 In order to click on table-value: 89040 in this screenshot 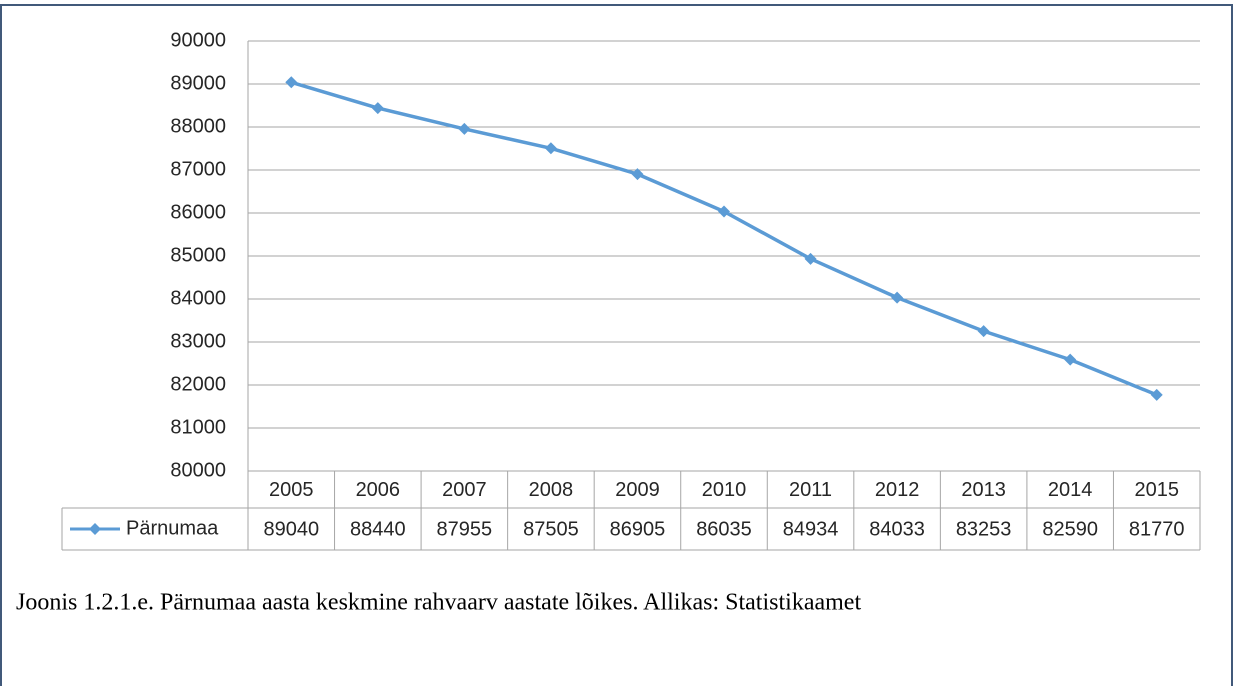, I will do `click(291, 529)`.